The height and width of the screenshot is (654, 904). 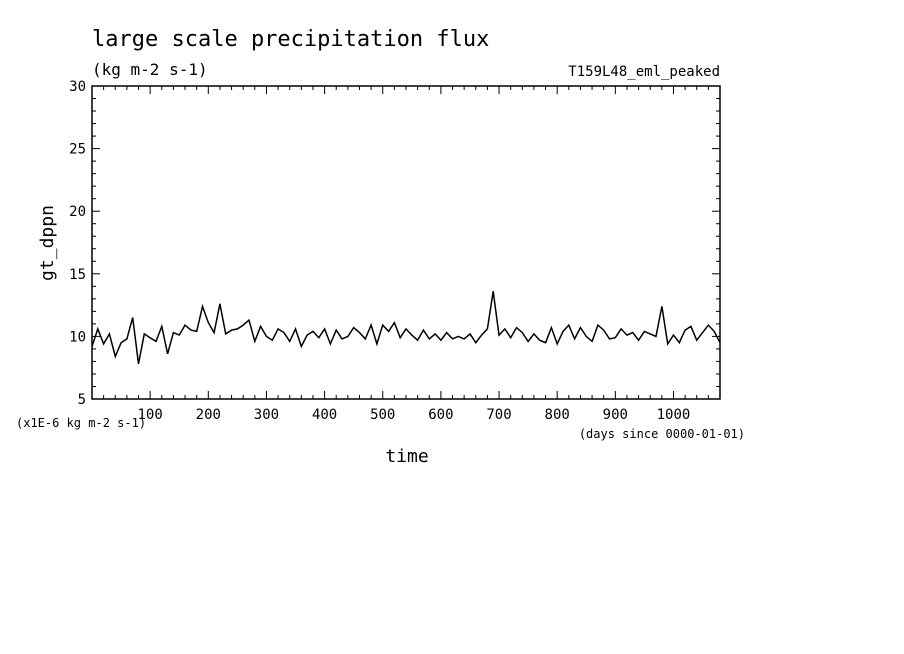 What do you see at coordinates (77, 87) in the screenshot?
I see `y-tick-label: 30` at bounding box center [77, 87].